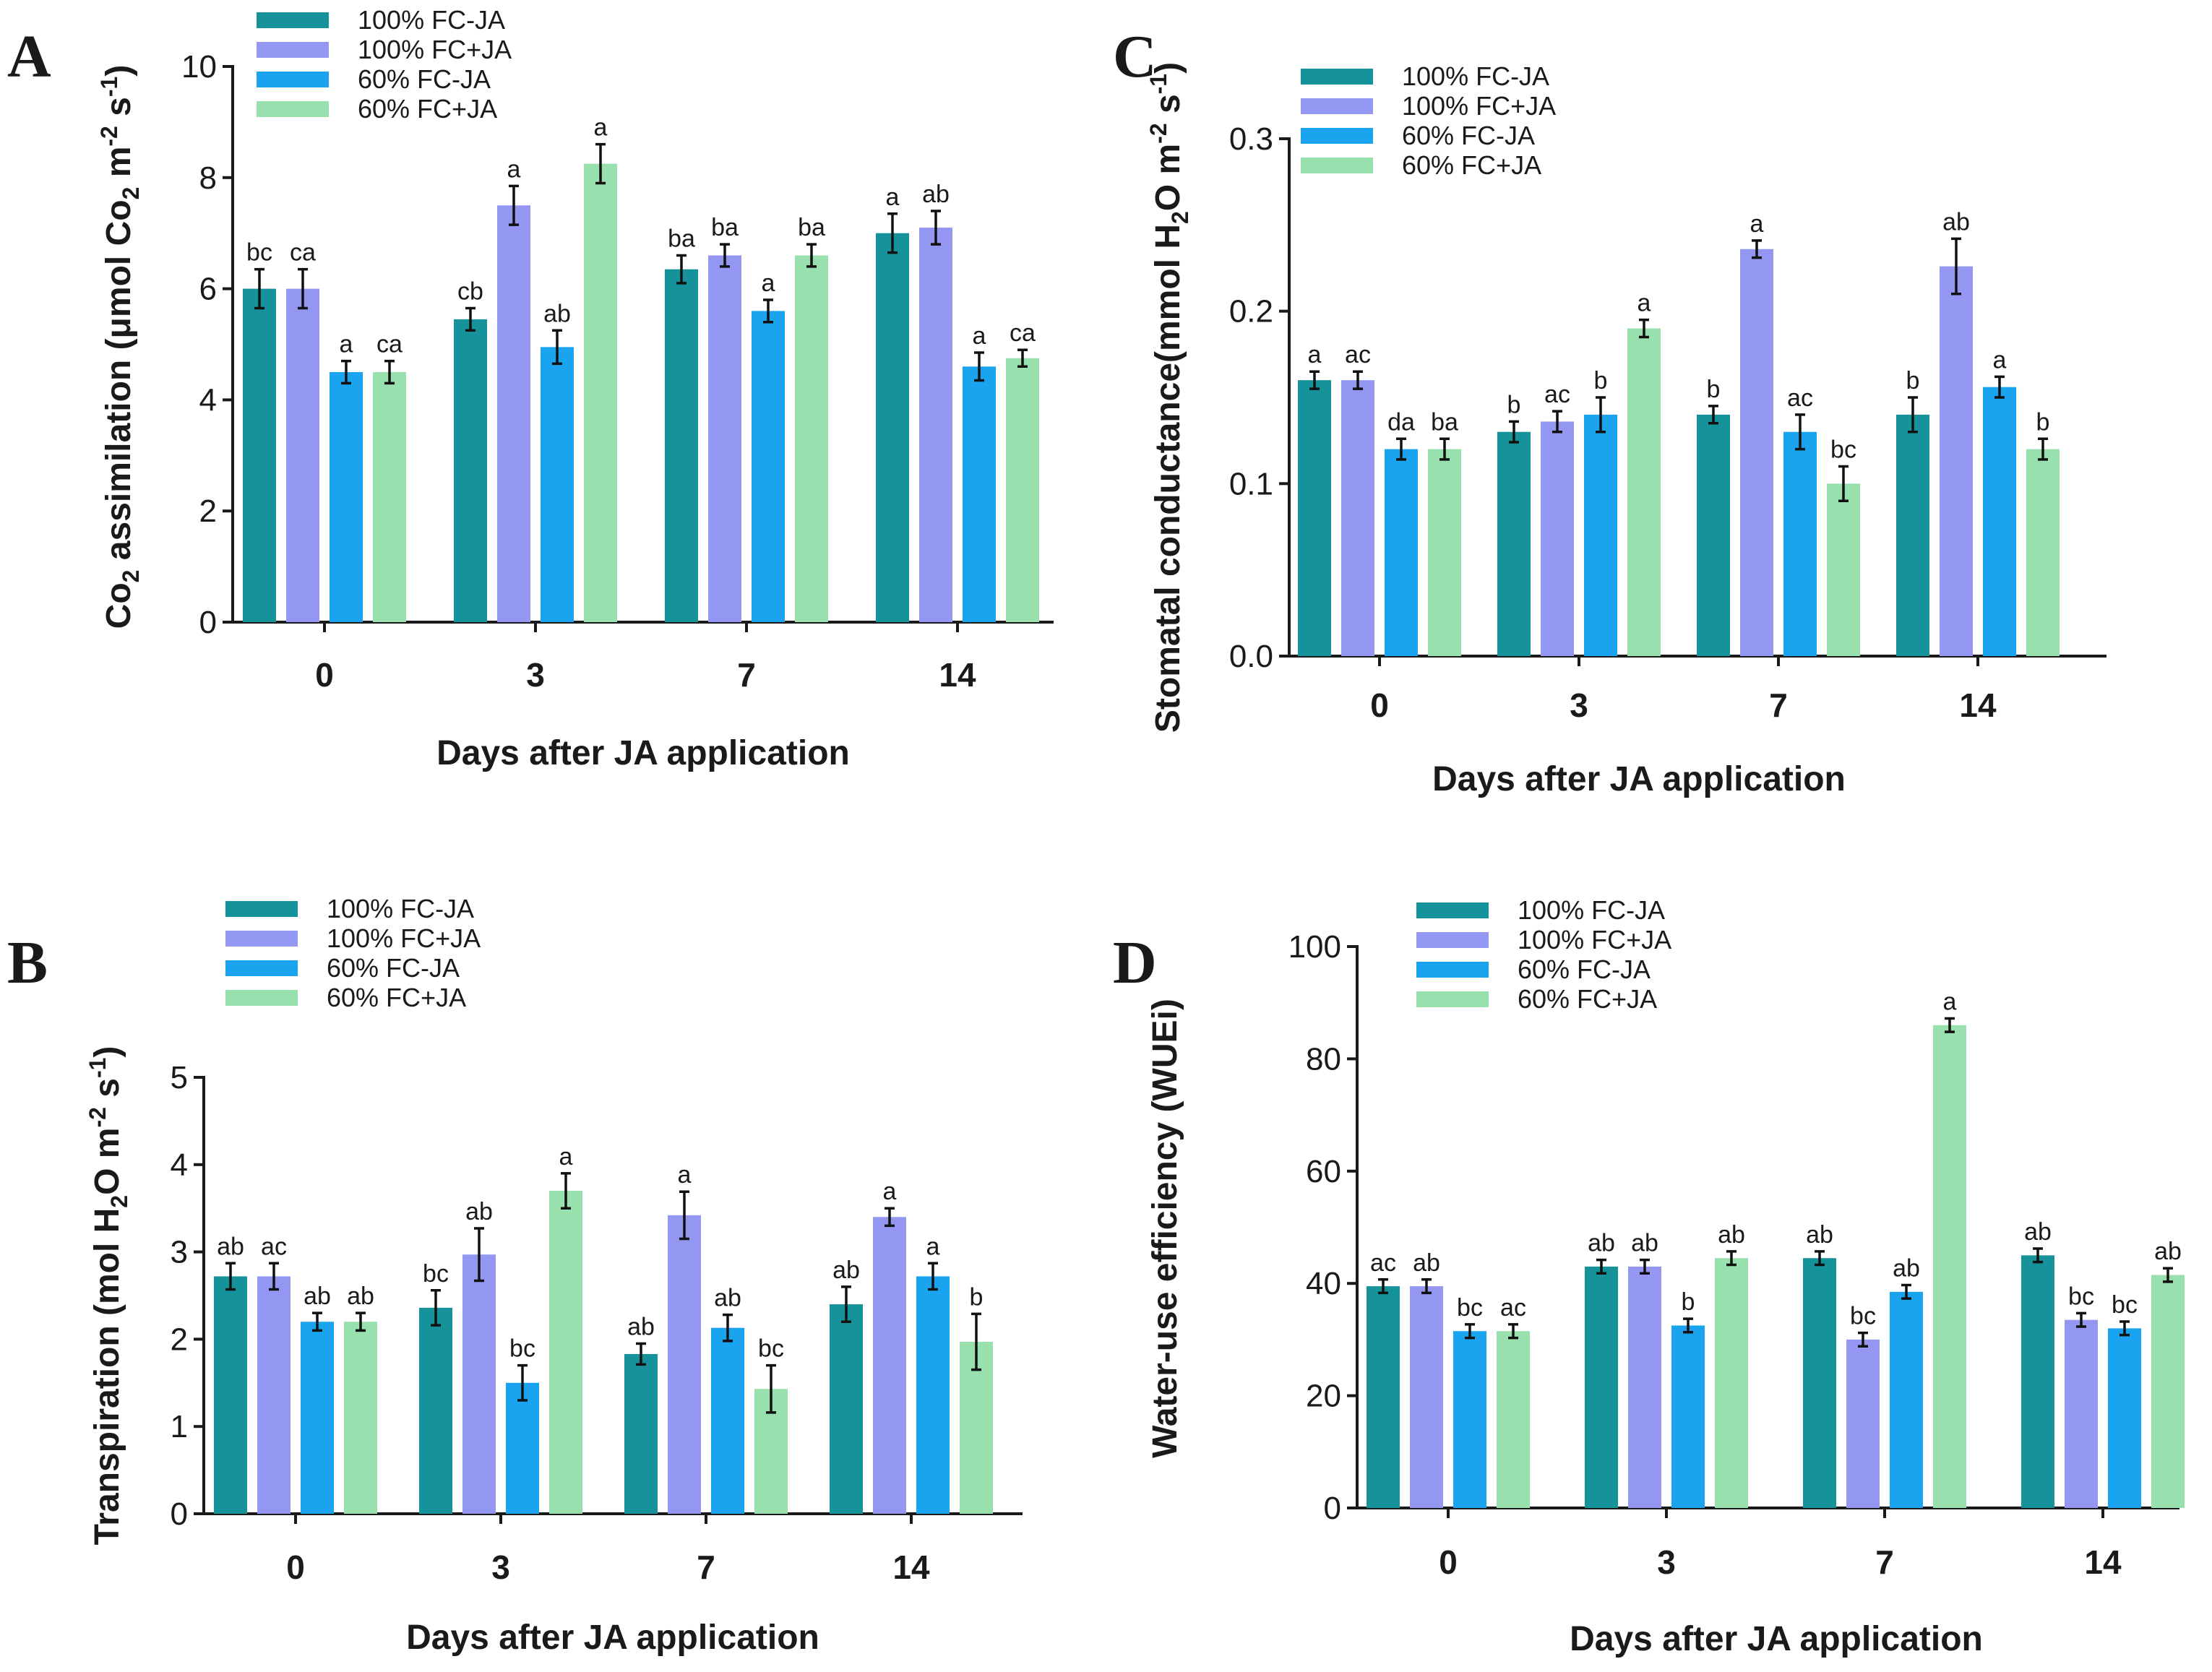 Image resolution: width=2212 pixels, height=1672 pixels. Describe the element at coordinates (208, 289) in the screenshot. I see `y-tick-label: 6` at that location.